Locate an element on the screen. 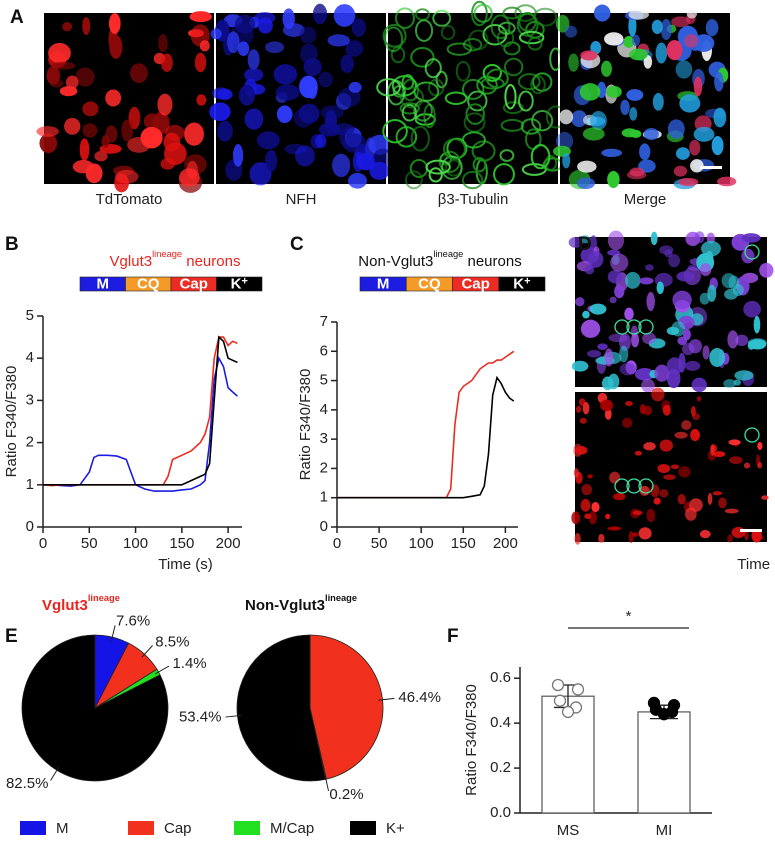  legend-label: Cap is located at coordinates (178, 828).